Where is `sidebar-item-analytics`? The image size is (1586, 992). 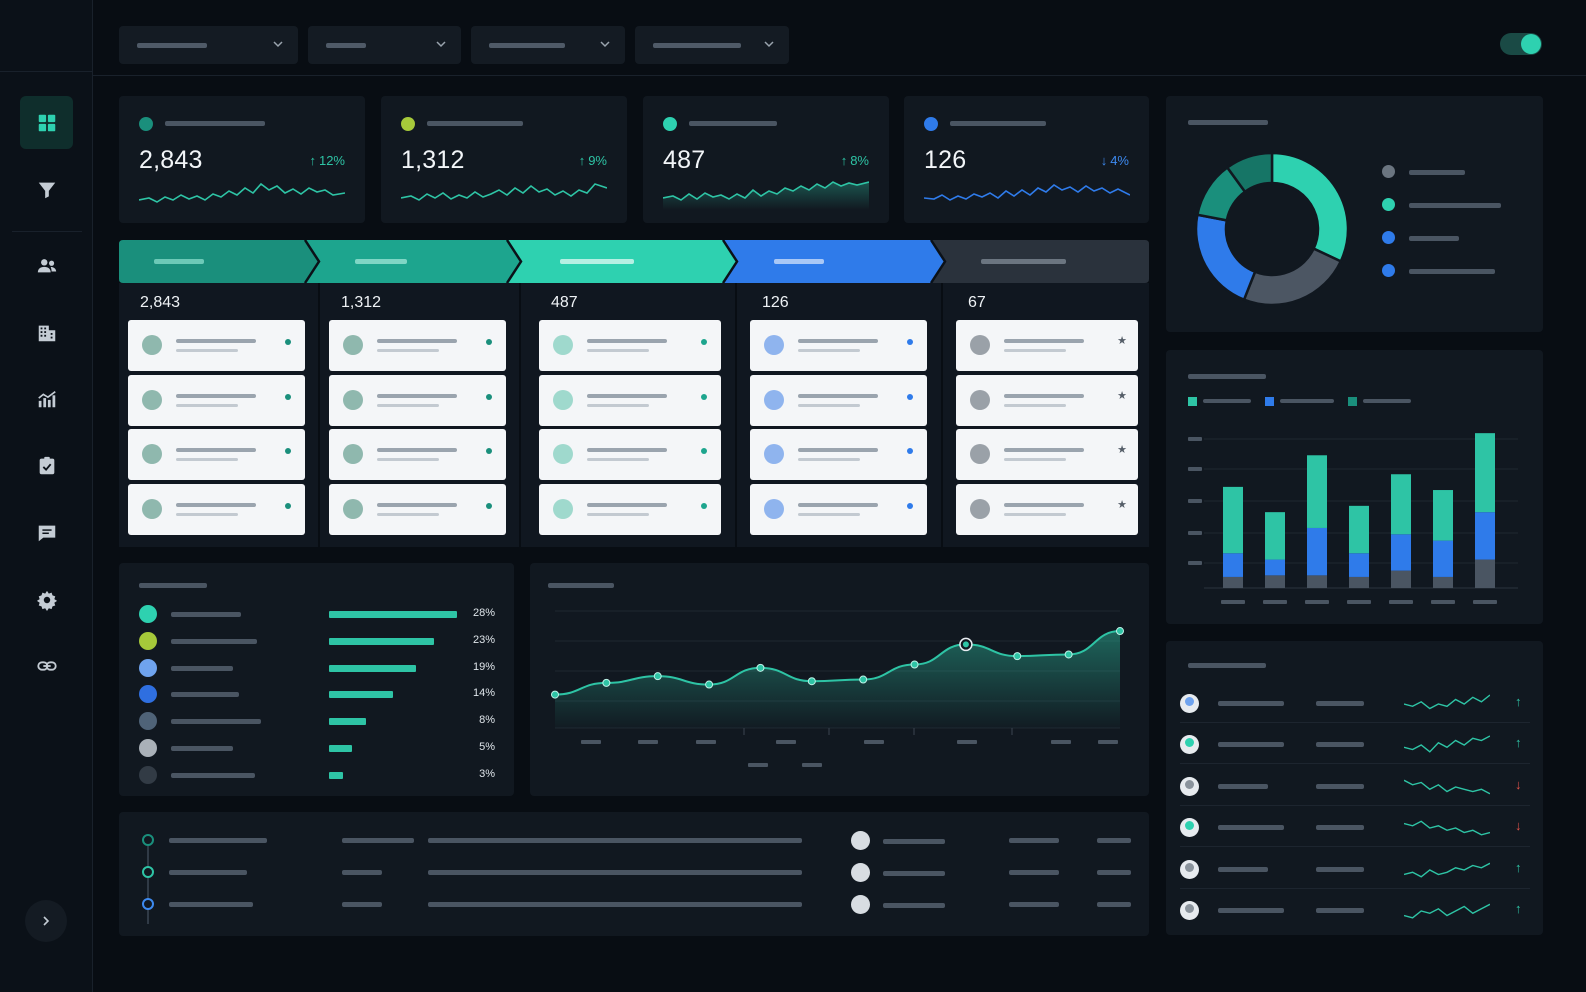
sidebar-item-analytics is located at coordinates (46, 398).